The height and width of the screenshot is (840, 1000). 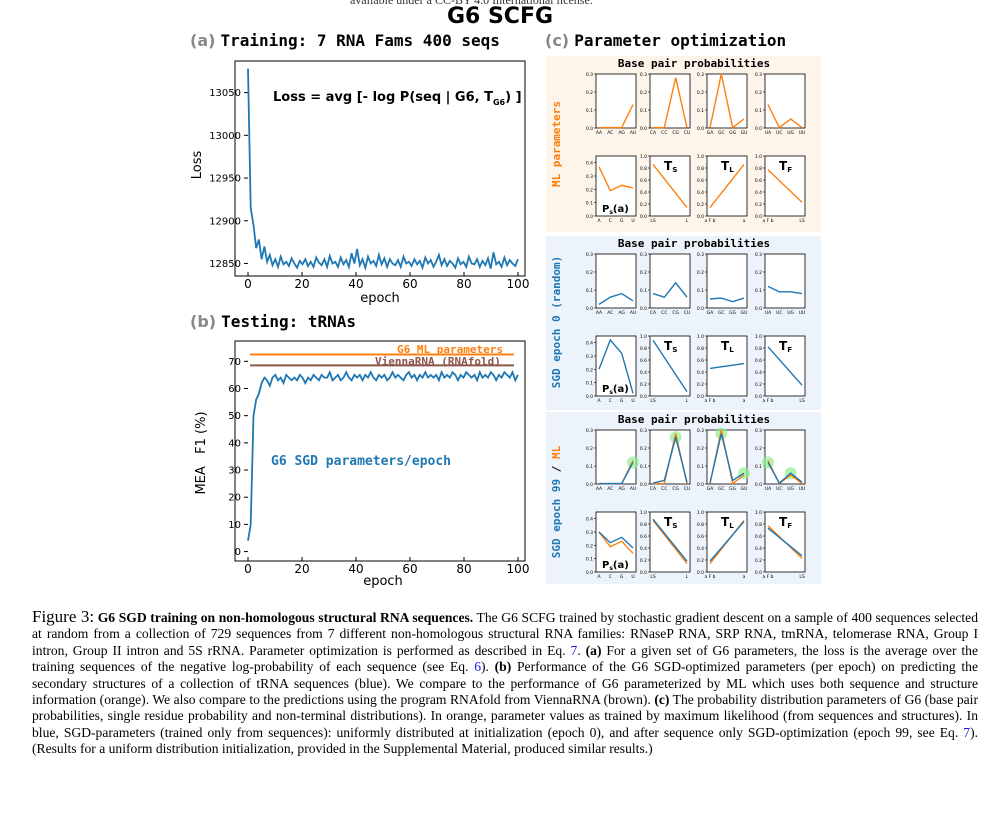 What do you see at coordinates (675, 313) in the screenshot?
I see `x-tick-label: CG` at bounding box center [675, 313].